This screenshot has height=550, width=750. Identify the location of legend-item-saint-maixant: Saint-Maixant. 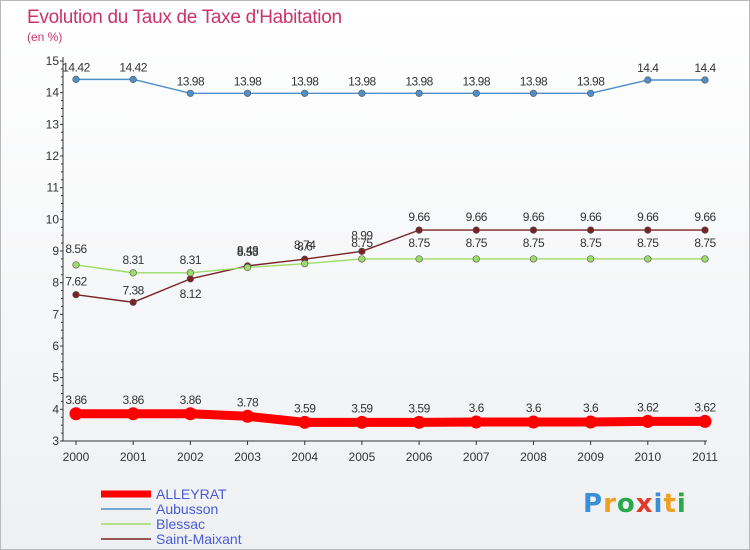
(171, 539).